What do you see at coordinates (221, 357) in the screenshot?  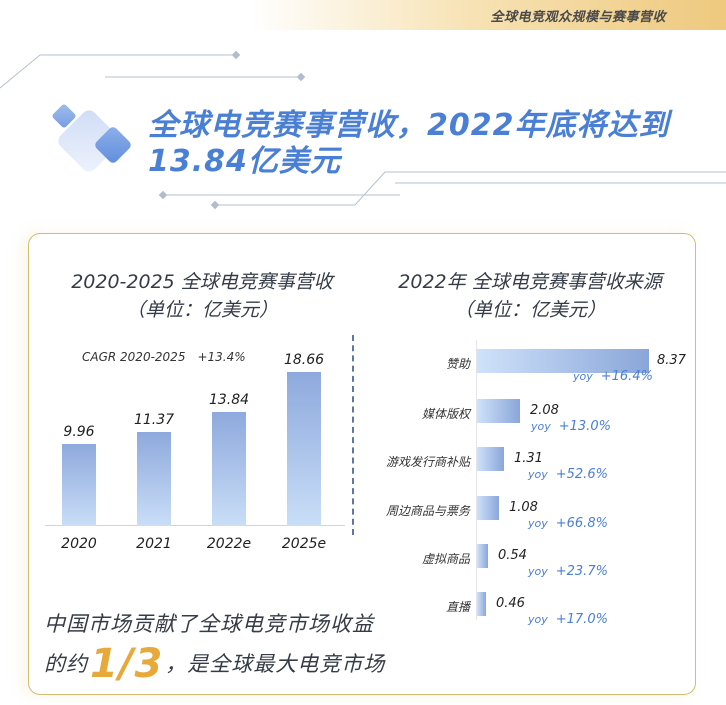 I see `cagr-value: +13.4%` at bounding box center [221, 357].